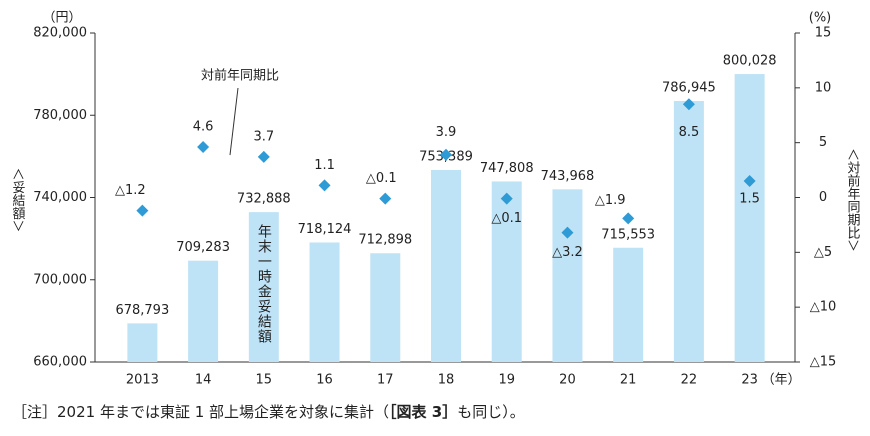 The image size is (870, 436). I want to click on bar-value-label: 747,808, so click(507, 168).